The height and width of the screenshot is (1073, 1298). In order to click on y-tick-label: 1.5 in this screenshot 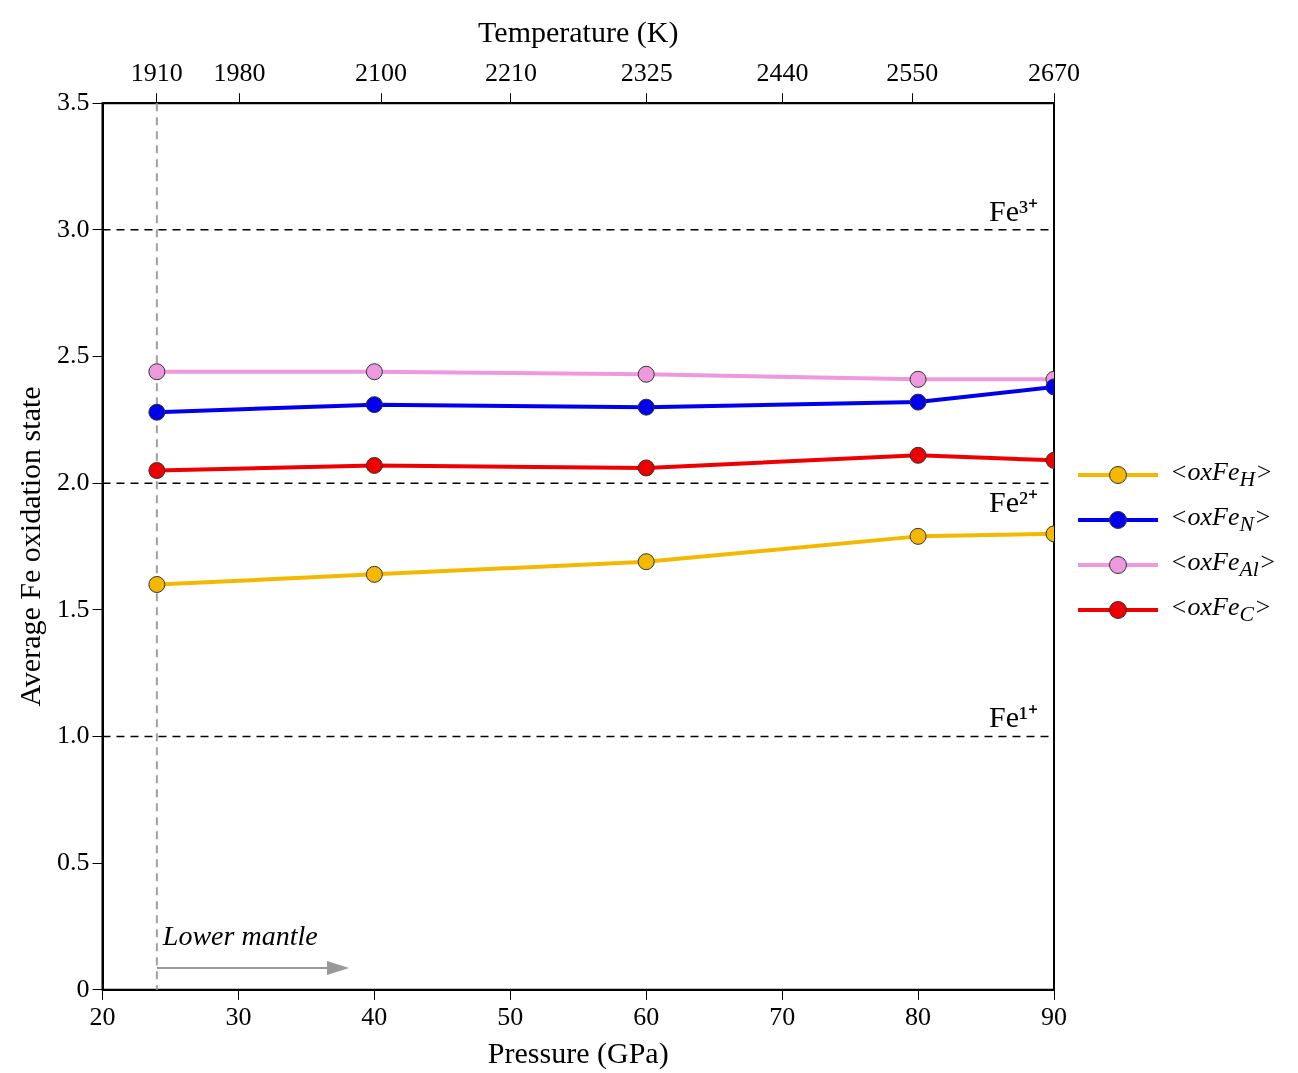, I will do `click(73, 608)`.